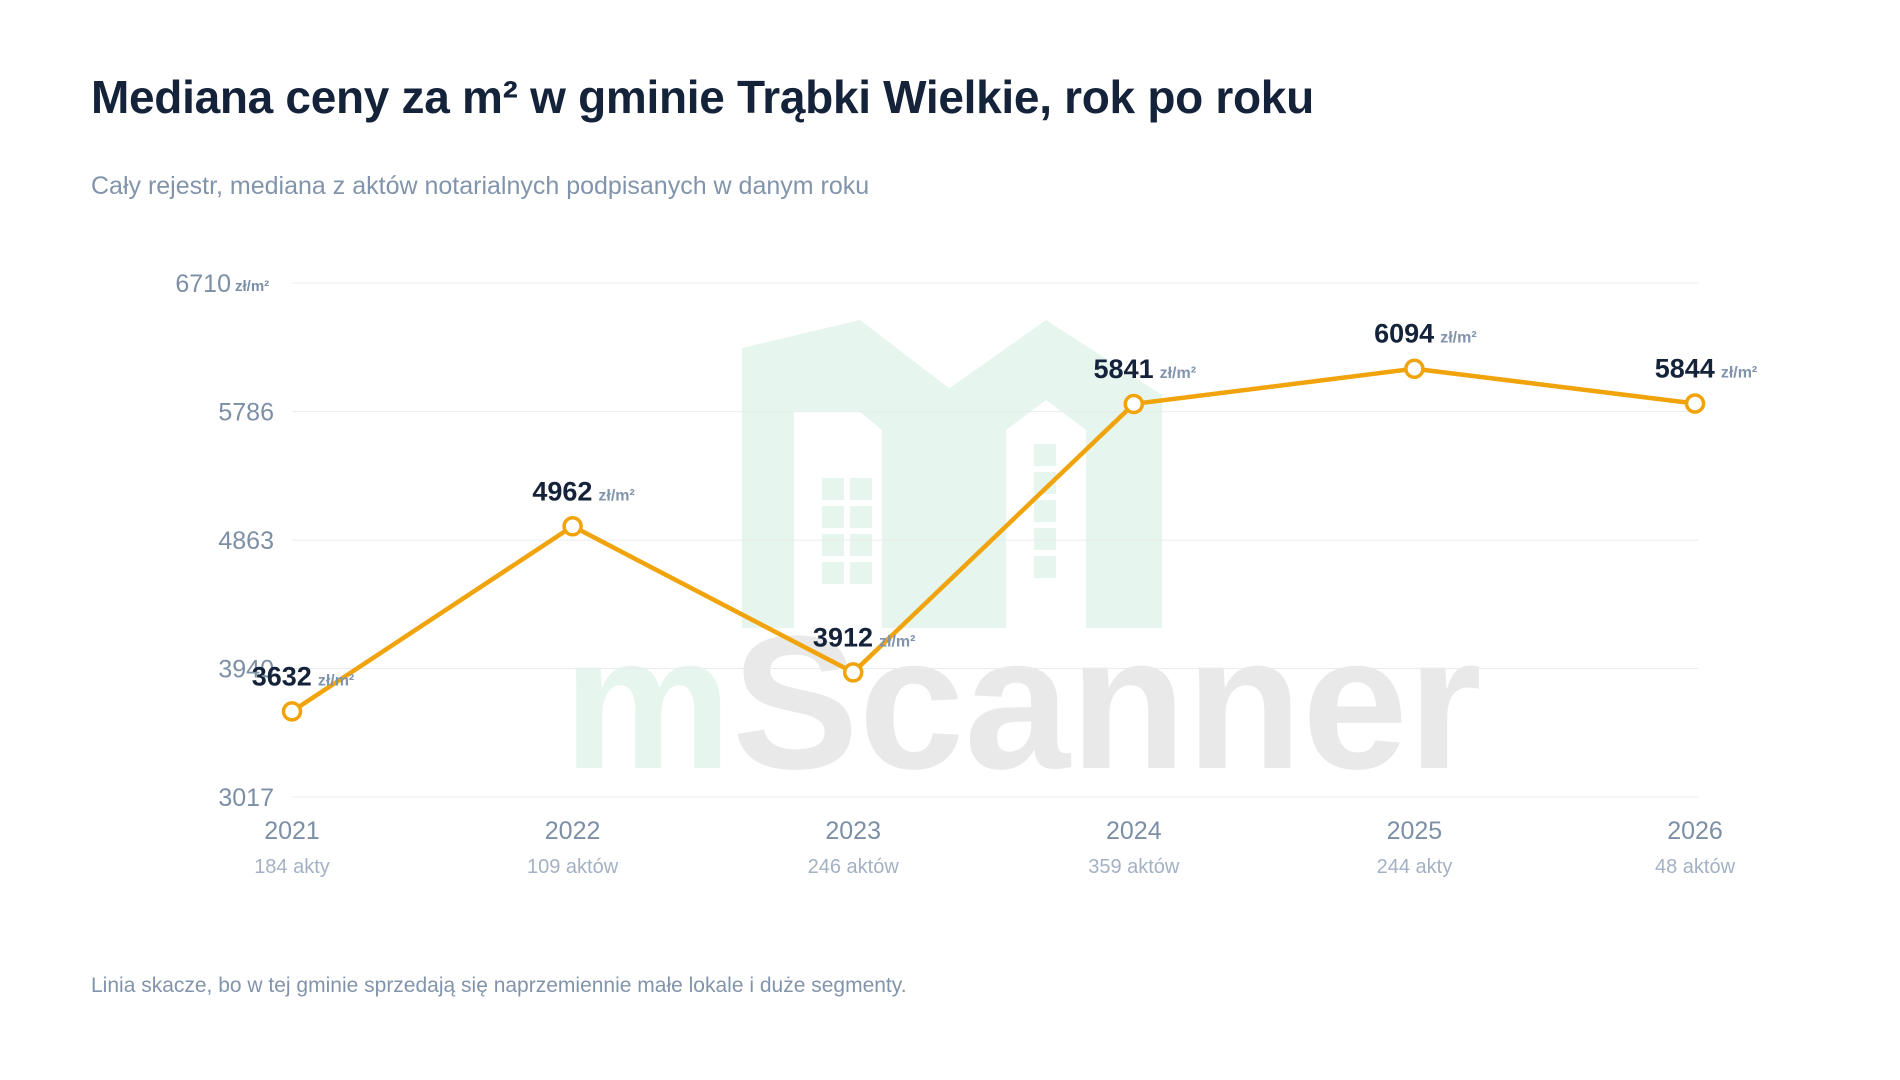 Image resolution: width=1900 pixels, height=1080 pixels. What do you see at coordinates (303, 676) in the screenshot?
I see `data-label: 3632 zł/m²` at bounding box center [303, 676].